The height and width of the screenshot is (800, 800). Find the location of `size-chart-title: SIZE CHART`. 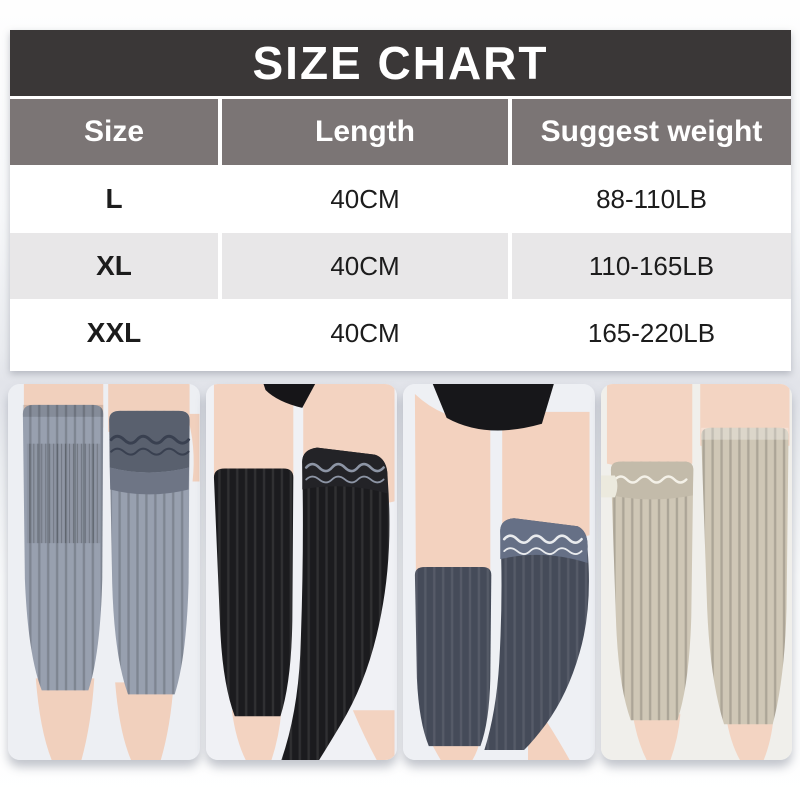

size-chart-title: SIZE CHART is located at coordinates (400, 63).